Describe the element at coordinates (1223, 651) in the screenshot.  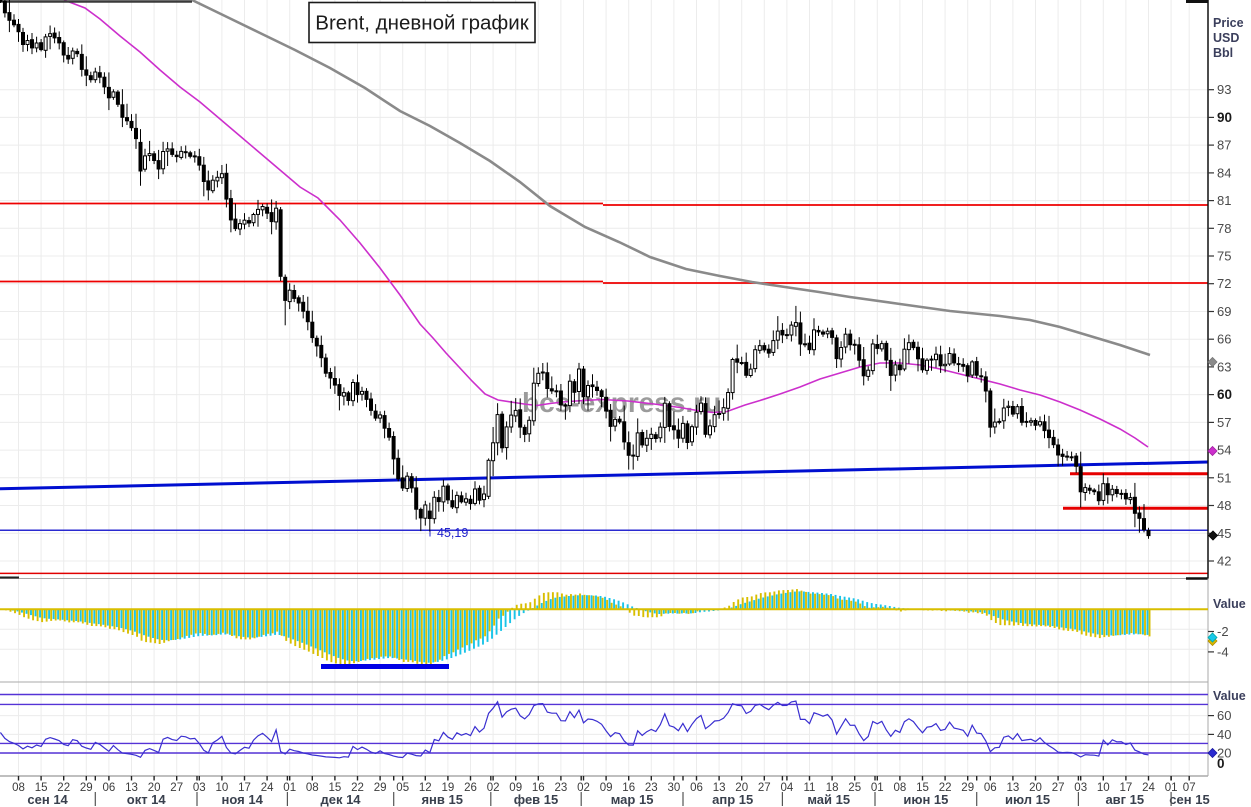
I see `svg-text: -4` at that location.